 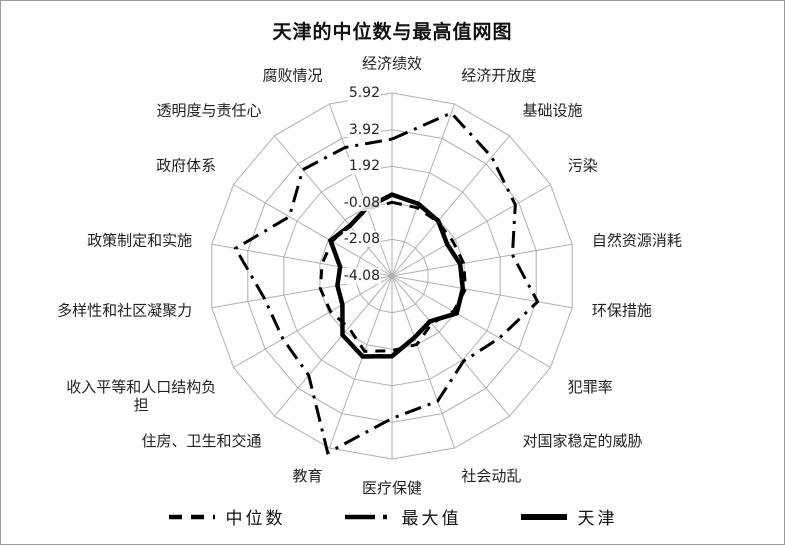 What do you see at coordinates (499, 75) in the screenshot?
I see `category-label-1: 经济开放度` at bounding box center [499, 75].